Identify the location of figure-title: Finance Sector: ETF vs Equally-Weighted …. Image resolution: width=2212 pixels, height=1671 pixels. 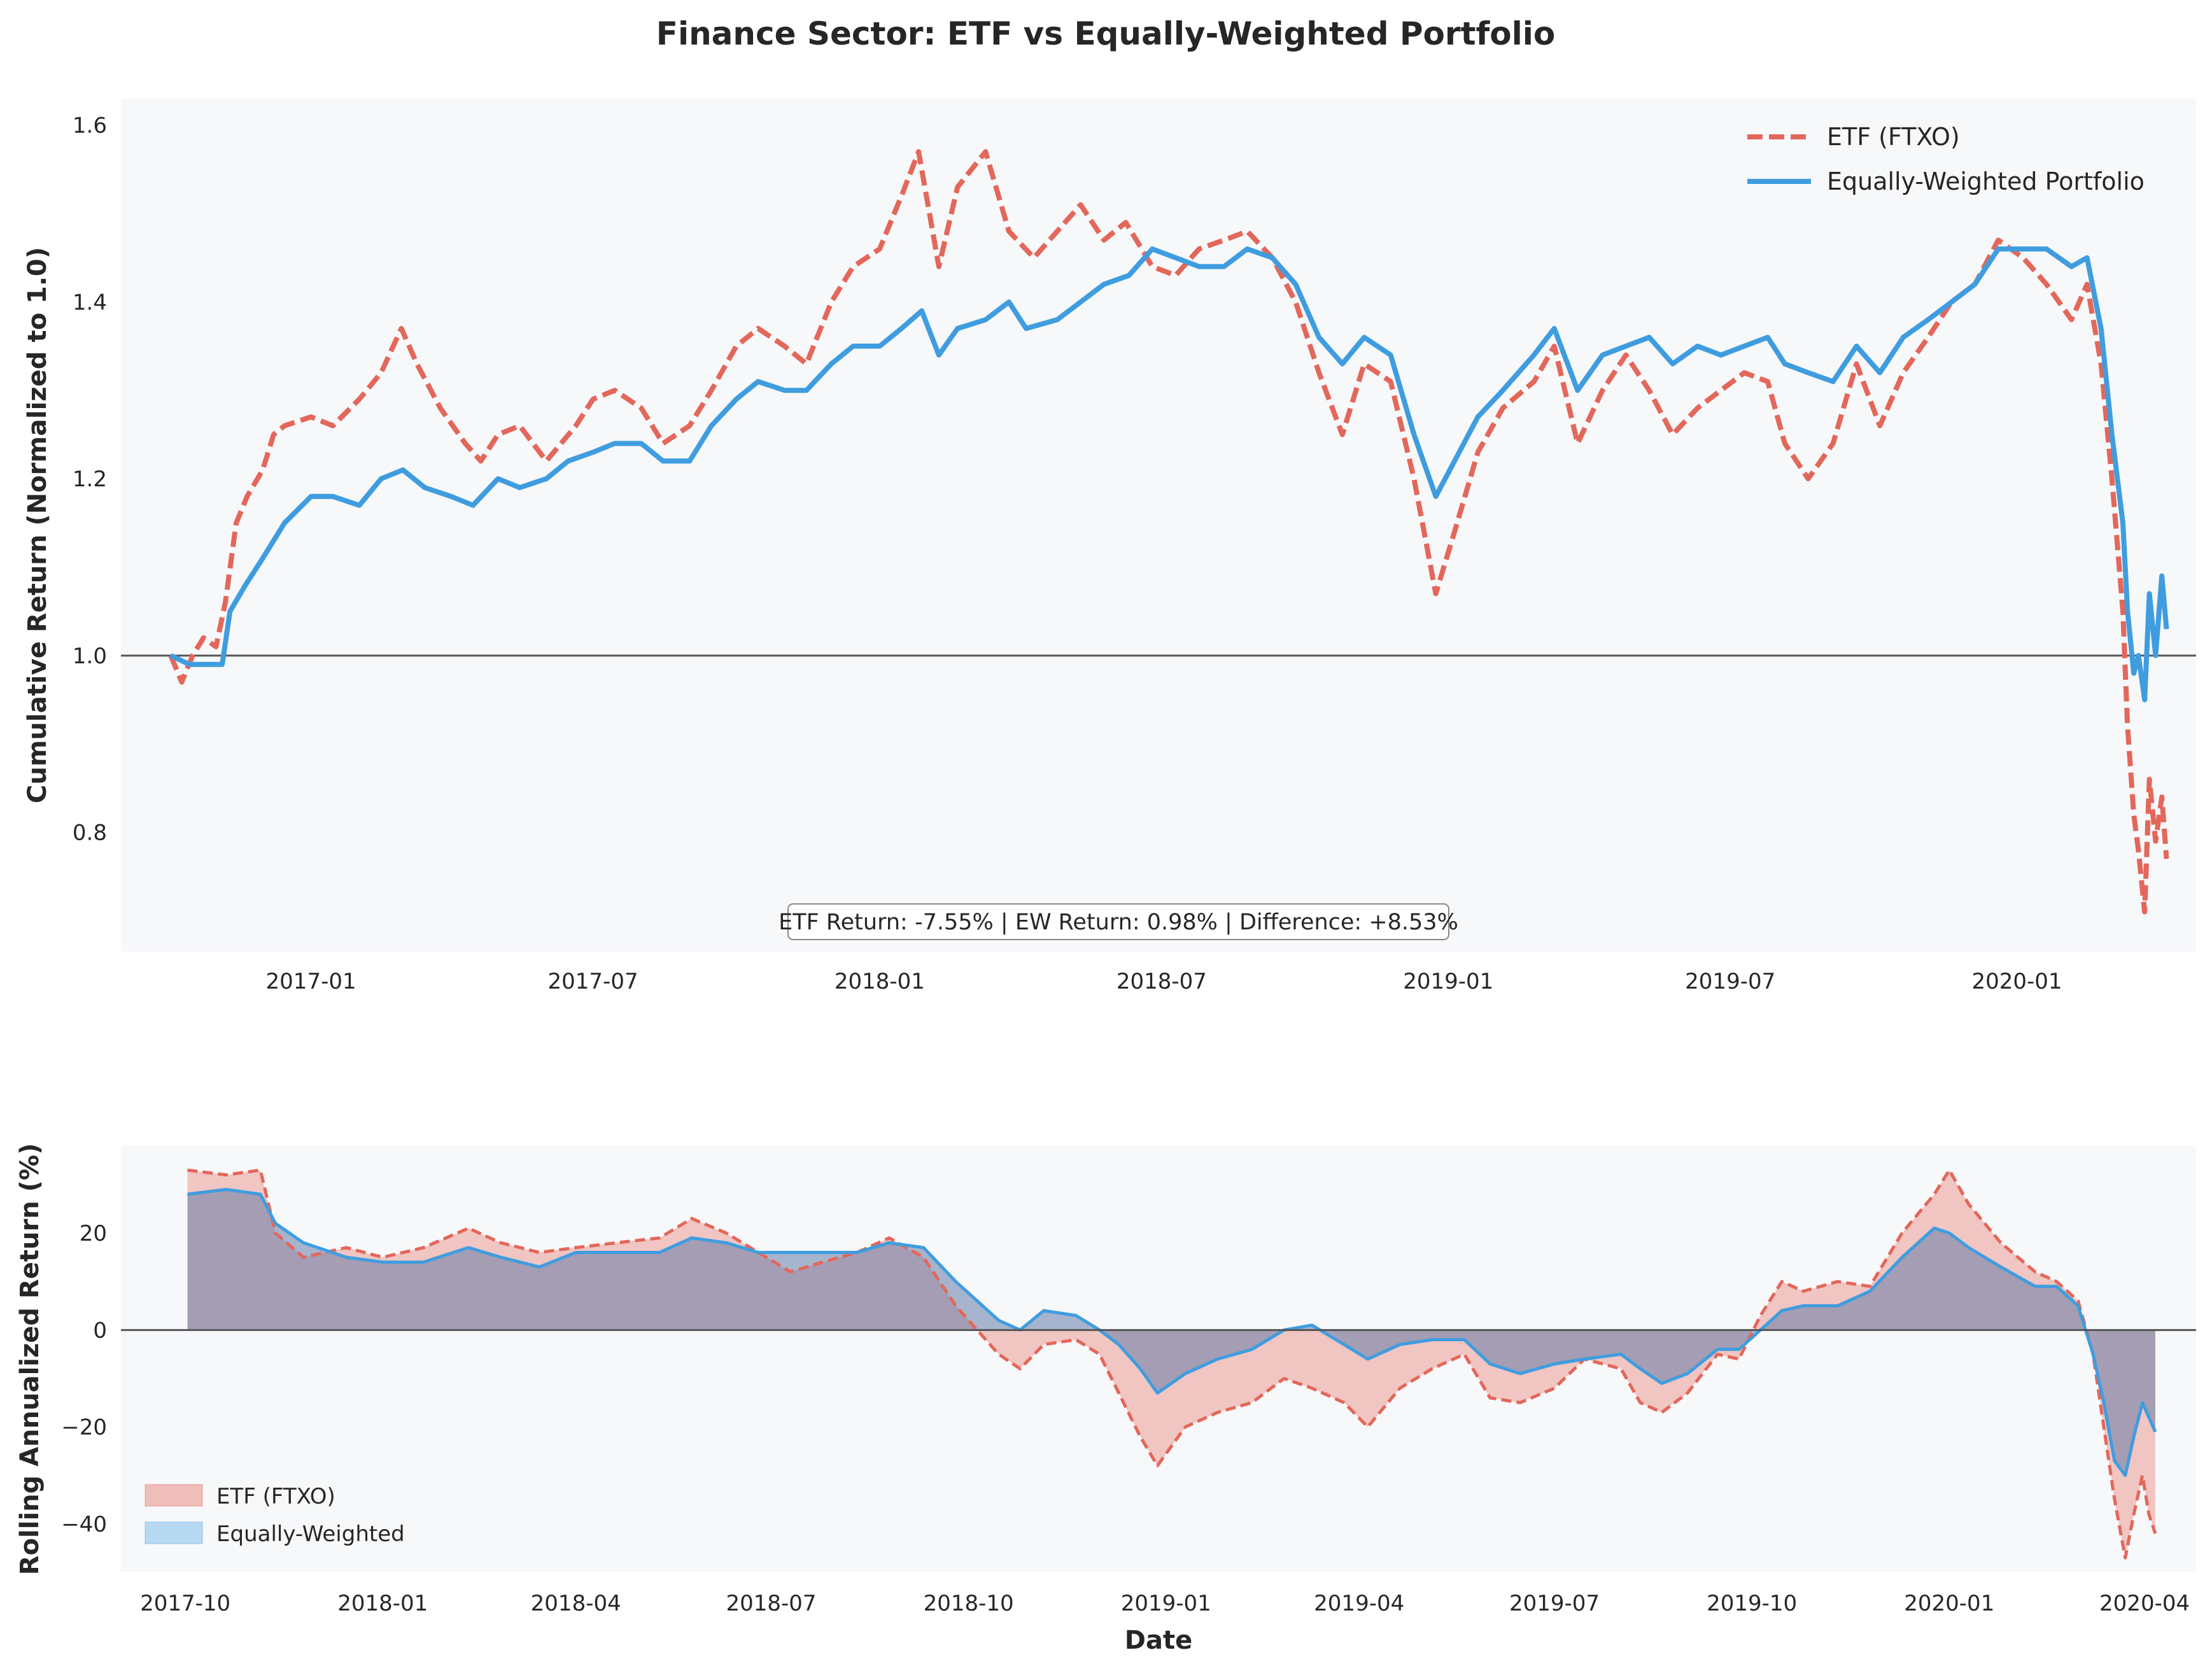
(1105, 33).